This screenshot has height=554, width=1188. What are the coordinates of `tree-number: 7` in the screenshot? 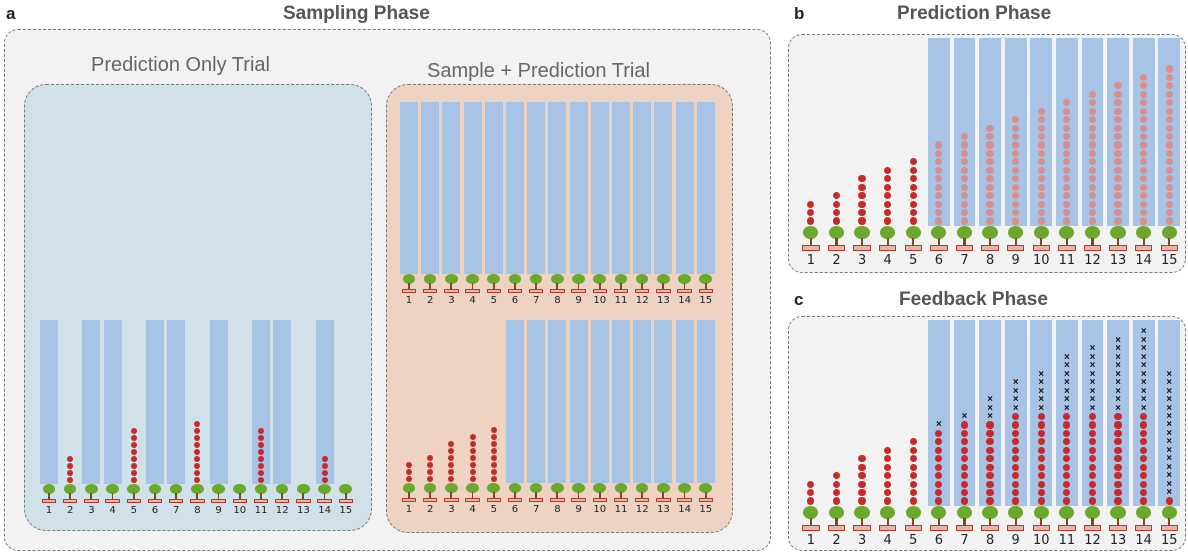 It's located at (536, 300).